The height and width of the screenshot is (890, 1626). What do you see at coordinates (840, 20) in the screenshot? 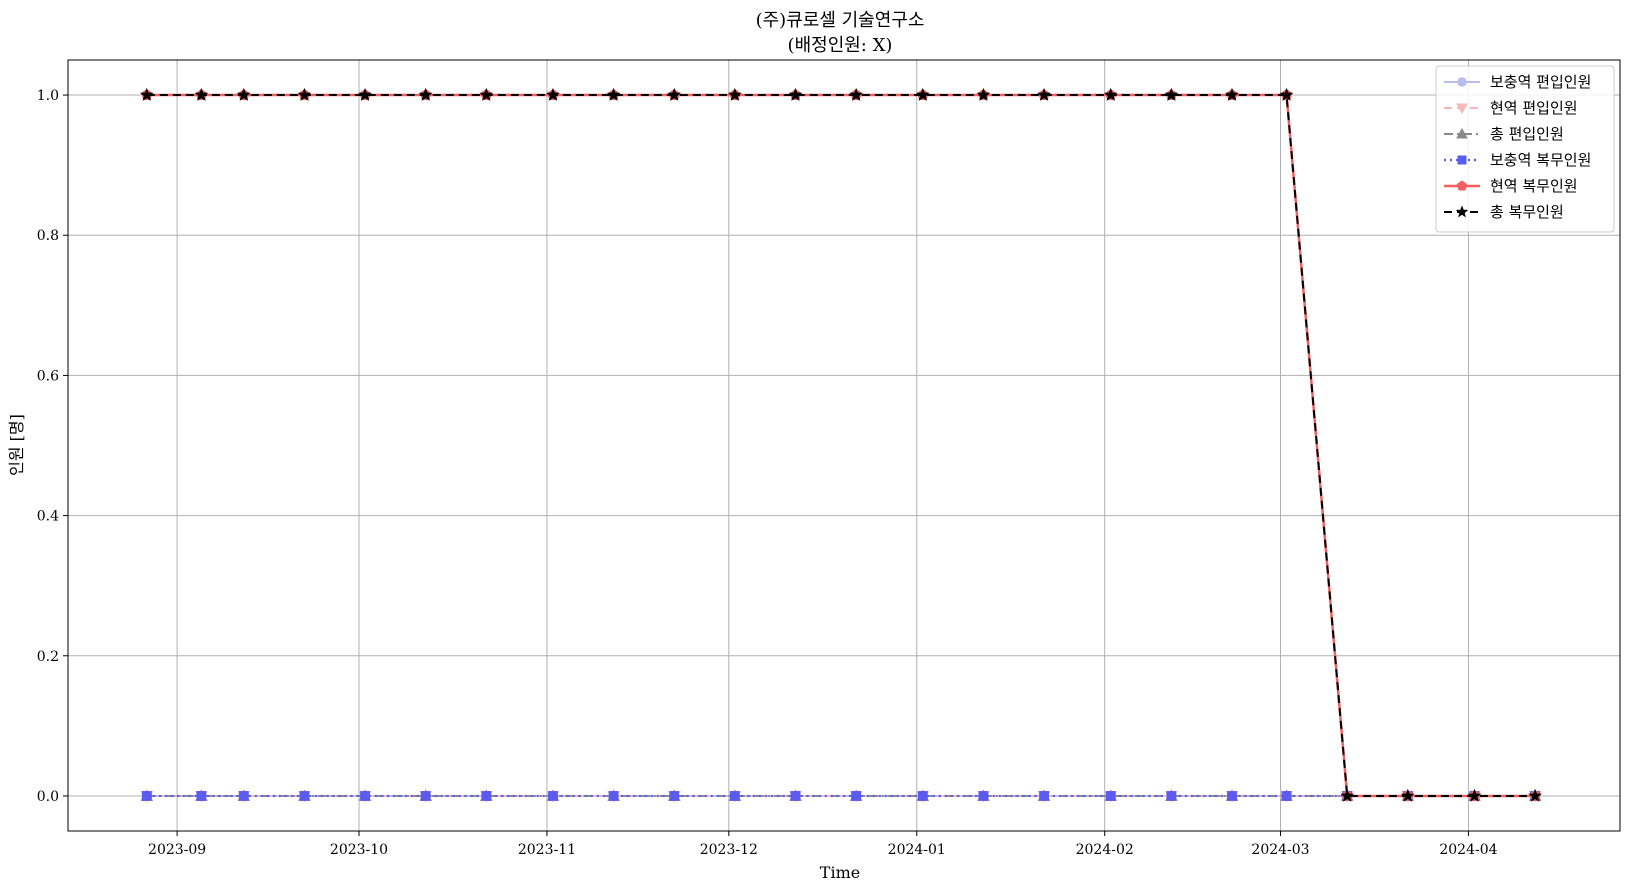
I see `chart-title: (주)큐로셀 기술연구소` at bounding box center [840, 20].